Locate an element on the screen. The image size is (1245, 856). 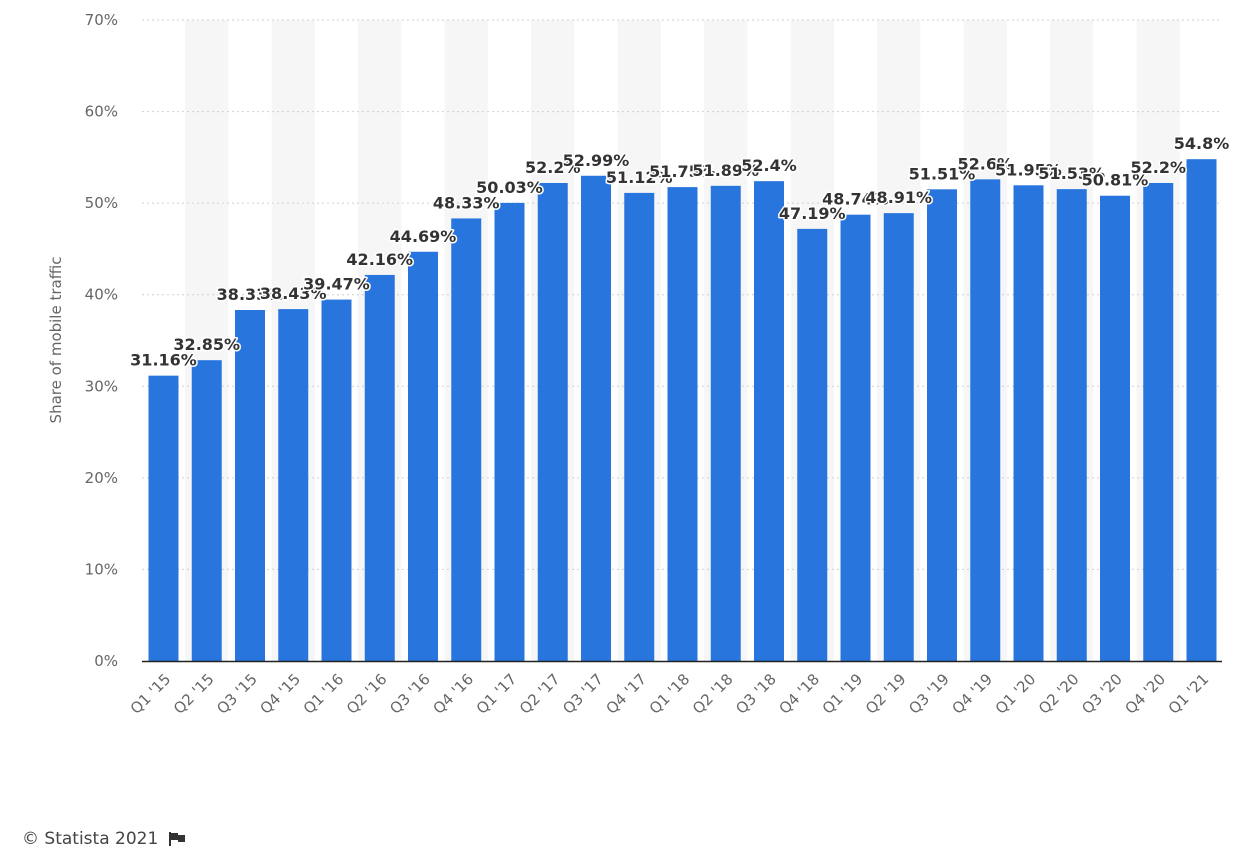
data-label: 51.53% is located at coordinates (1071, 173).